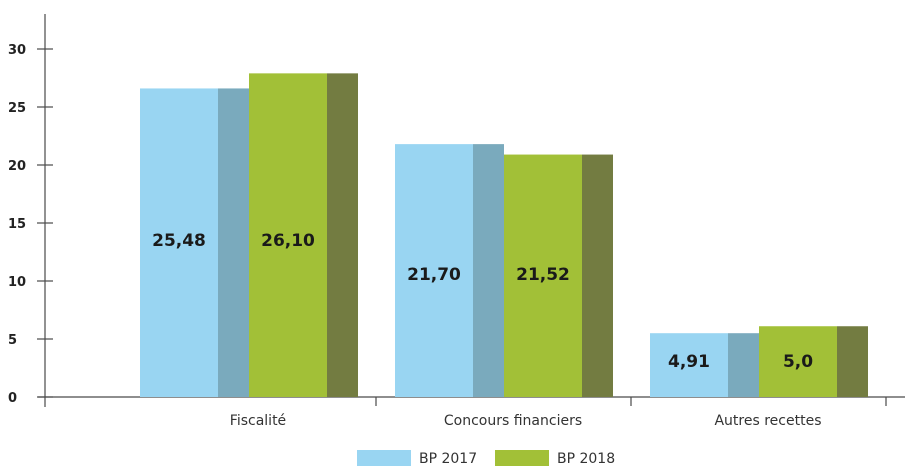 This screenshot has width=905, height=466. Describe the element at coordinates (30, 224) in the screenshot. I see `y-axis-ticks: 0 5 10 15 20 25 30` at that location.